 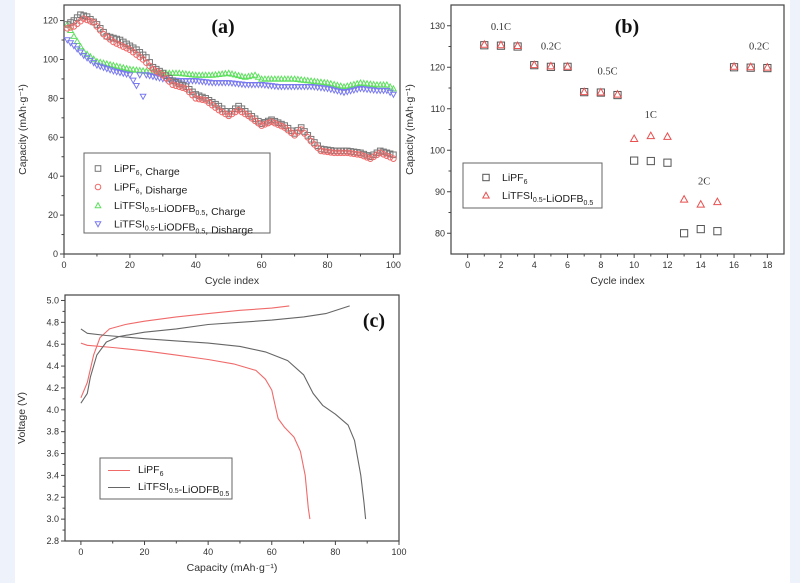 What do you see at coordinates (438, 109) in the screenshot?
I see `y-tick-label: 110` at bounding box center [438, 109].